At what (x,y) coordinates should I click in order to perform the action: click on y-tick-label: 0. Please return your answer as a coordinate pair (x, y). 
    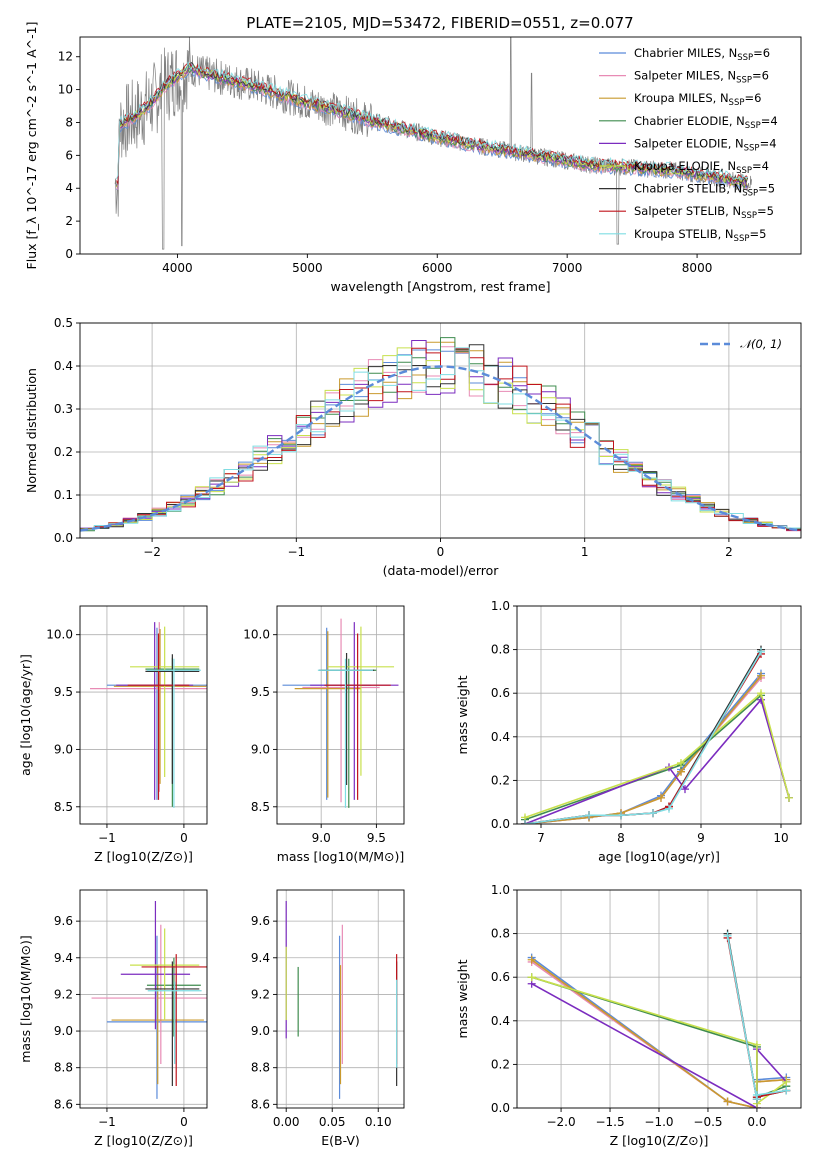
    Looking at the image, I should click on (69, 254).